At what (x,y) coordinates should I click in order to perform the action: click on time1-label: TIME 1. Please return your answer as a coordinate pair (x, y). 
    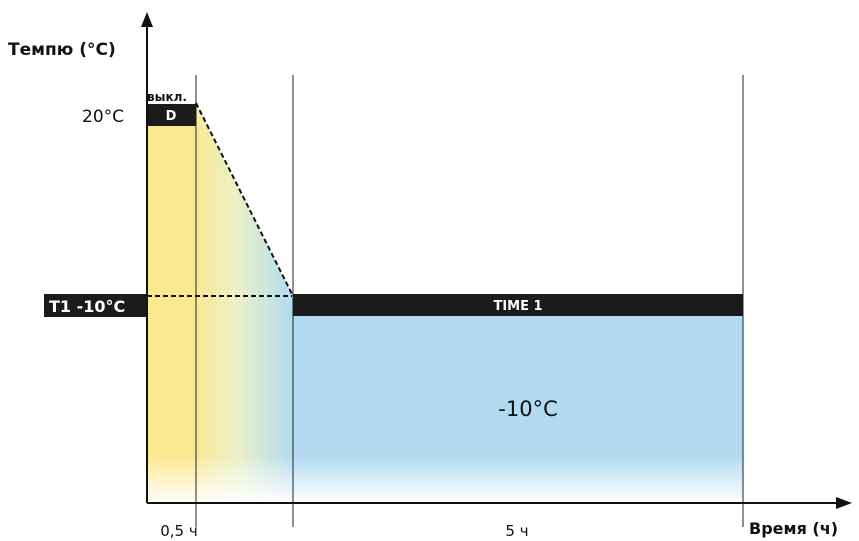
    Looking at the image, I should click on (517, 306).